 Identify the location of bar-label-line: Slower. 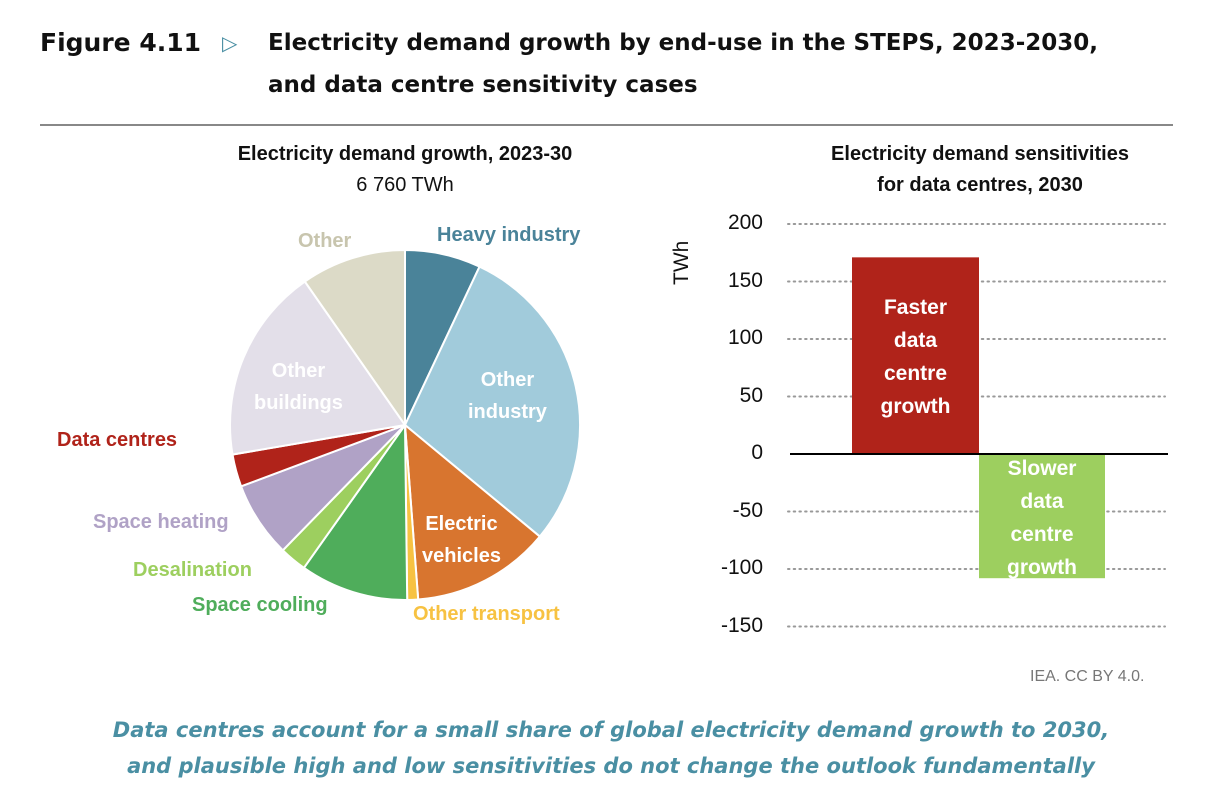
(1042, 468).